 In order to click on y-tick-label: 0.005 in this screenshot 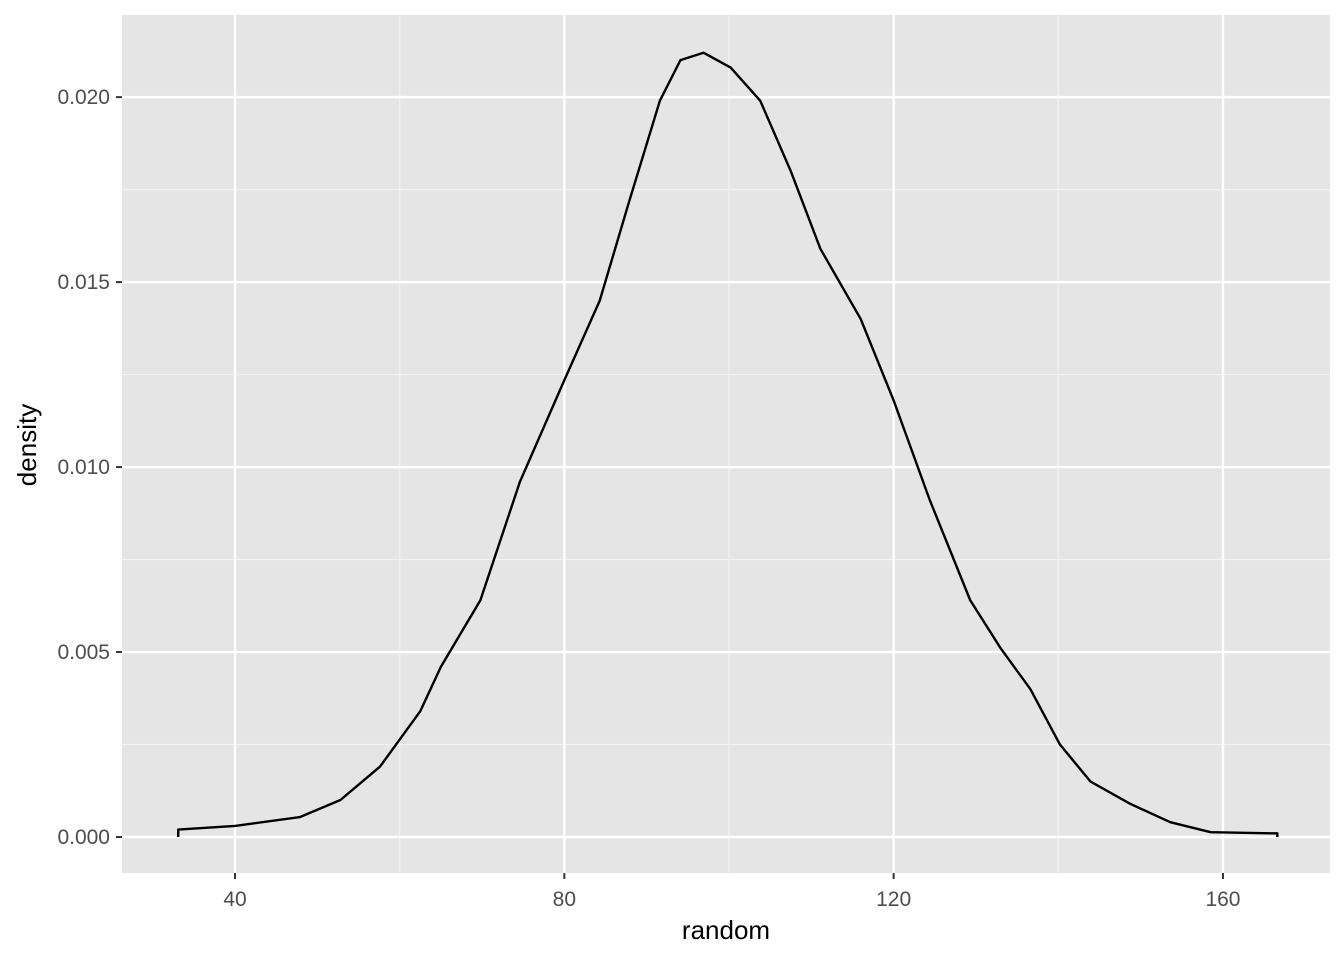, I will do `click(83, 652)`.